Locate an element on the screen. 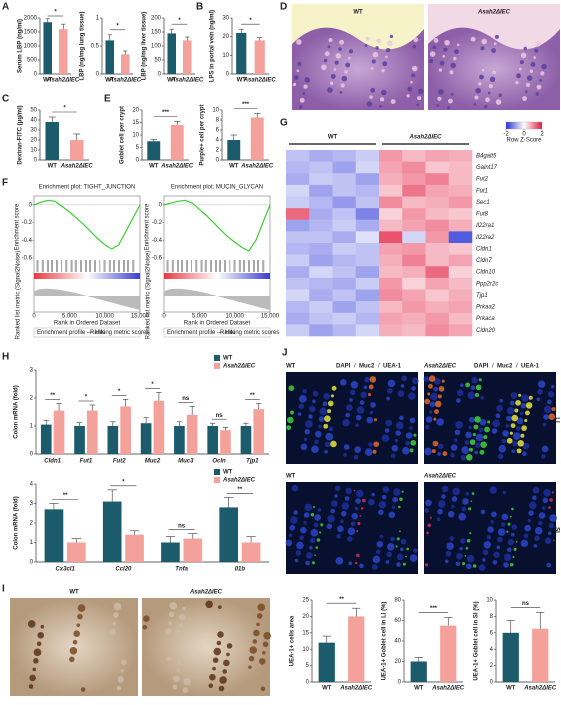  colorbar-label: Row Z-Score is located at coordinates (524, 141).